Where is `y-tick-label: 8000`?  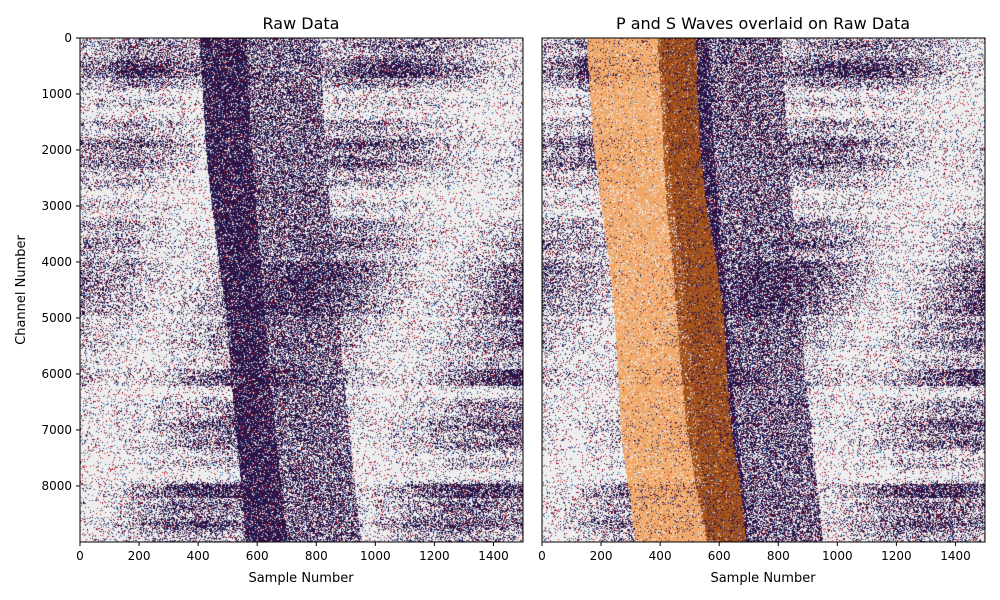
y-tick-label: 8000 is located at coordinates (56, 486).